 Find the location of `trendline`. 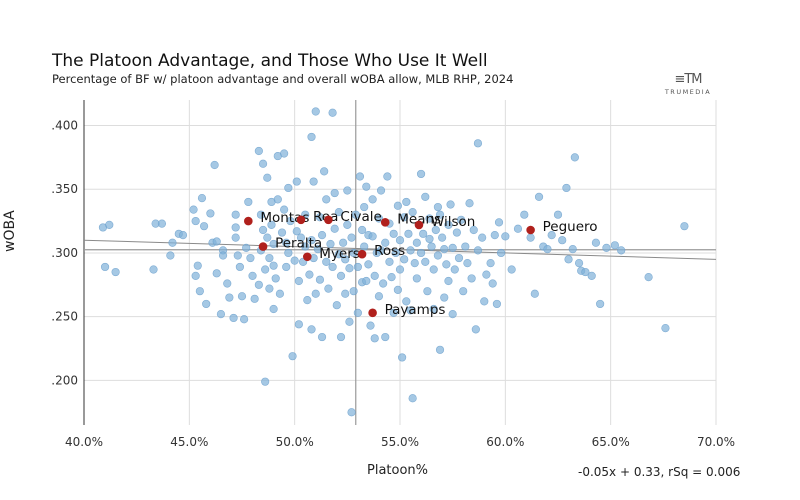

trendline is located at coordinates (400, 249).